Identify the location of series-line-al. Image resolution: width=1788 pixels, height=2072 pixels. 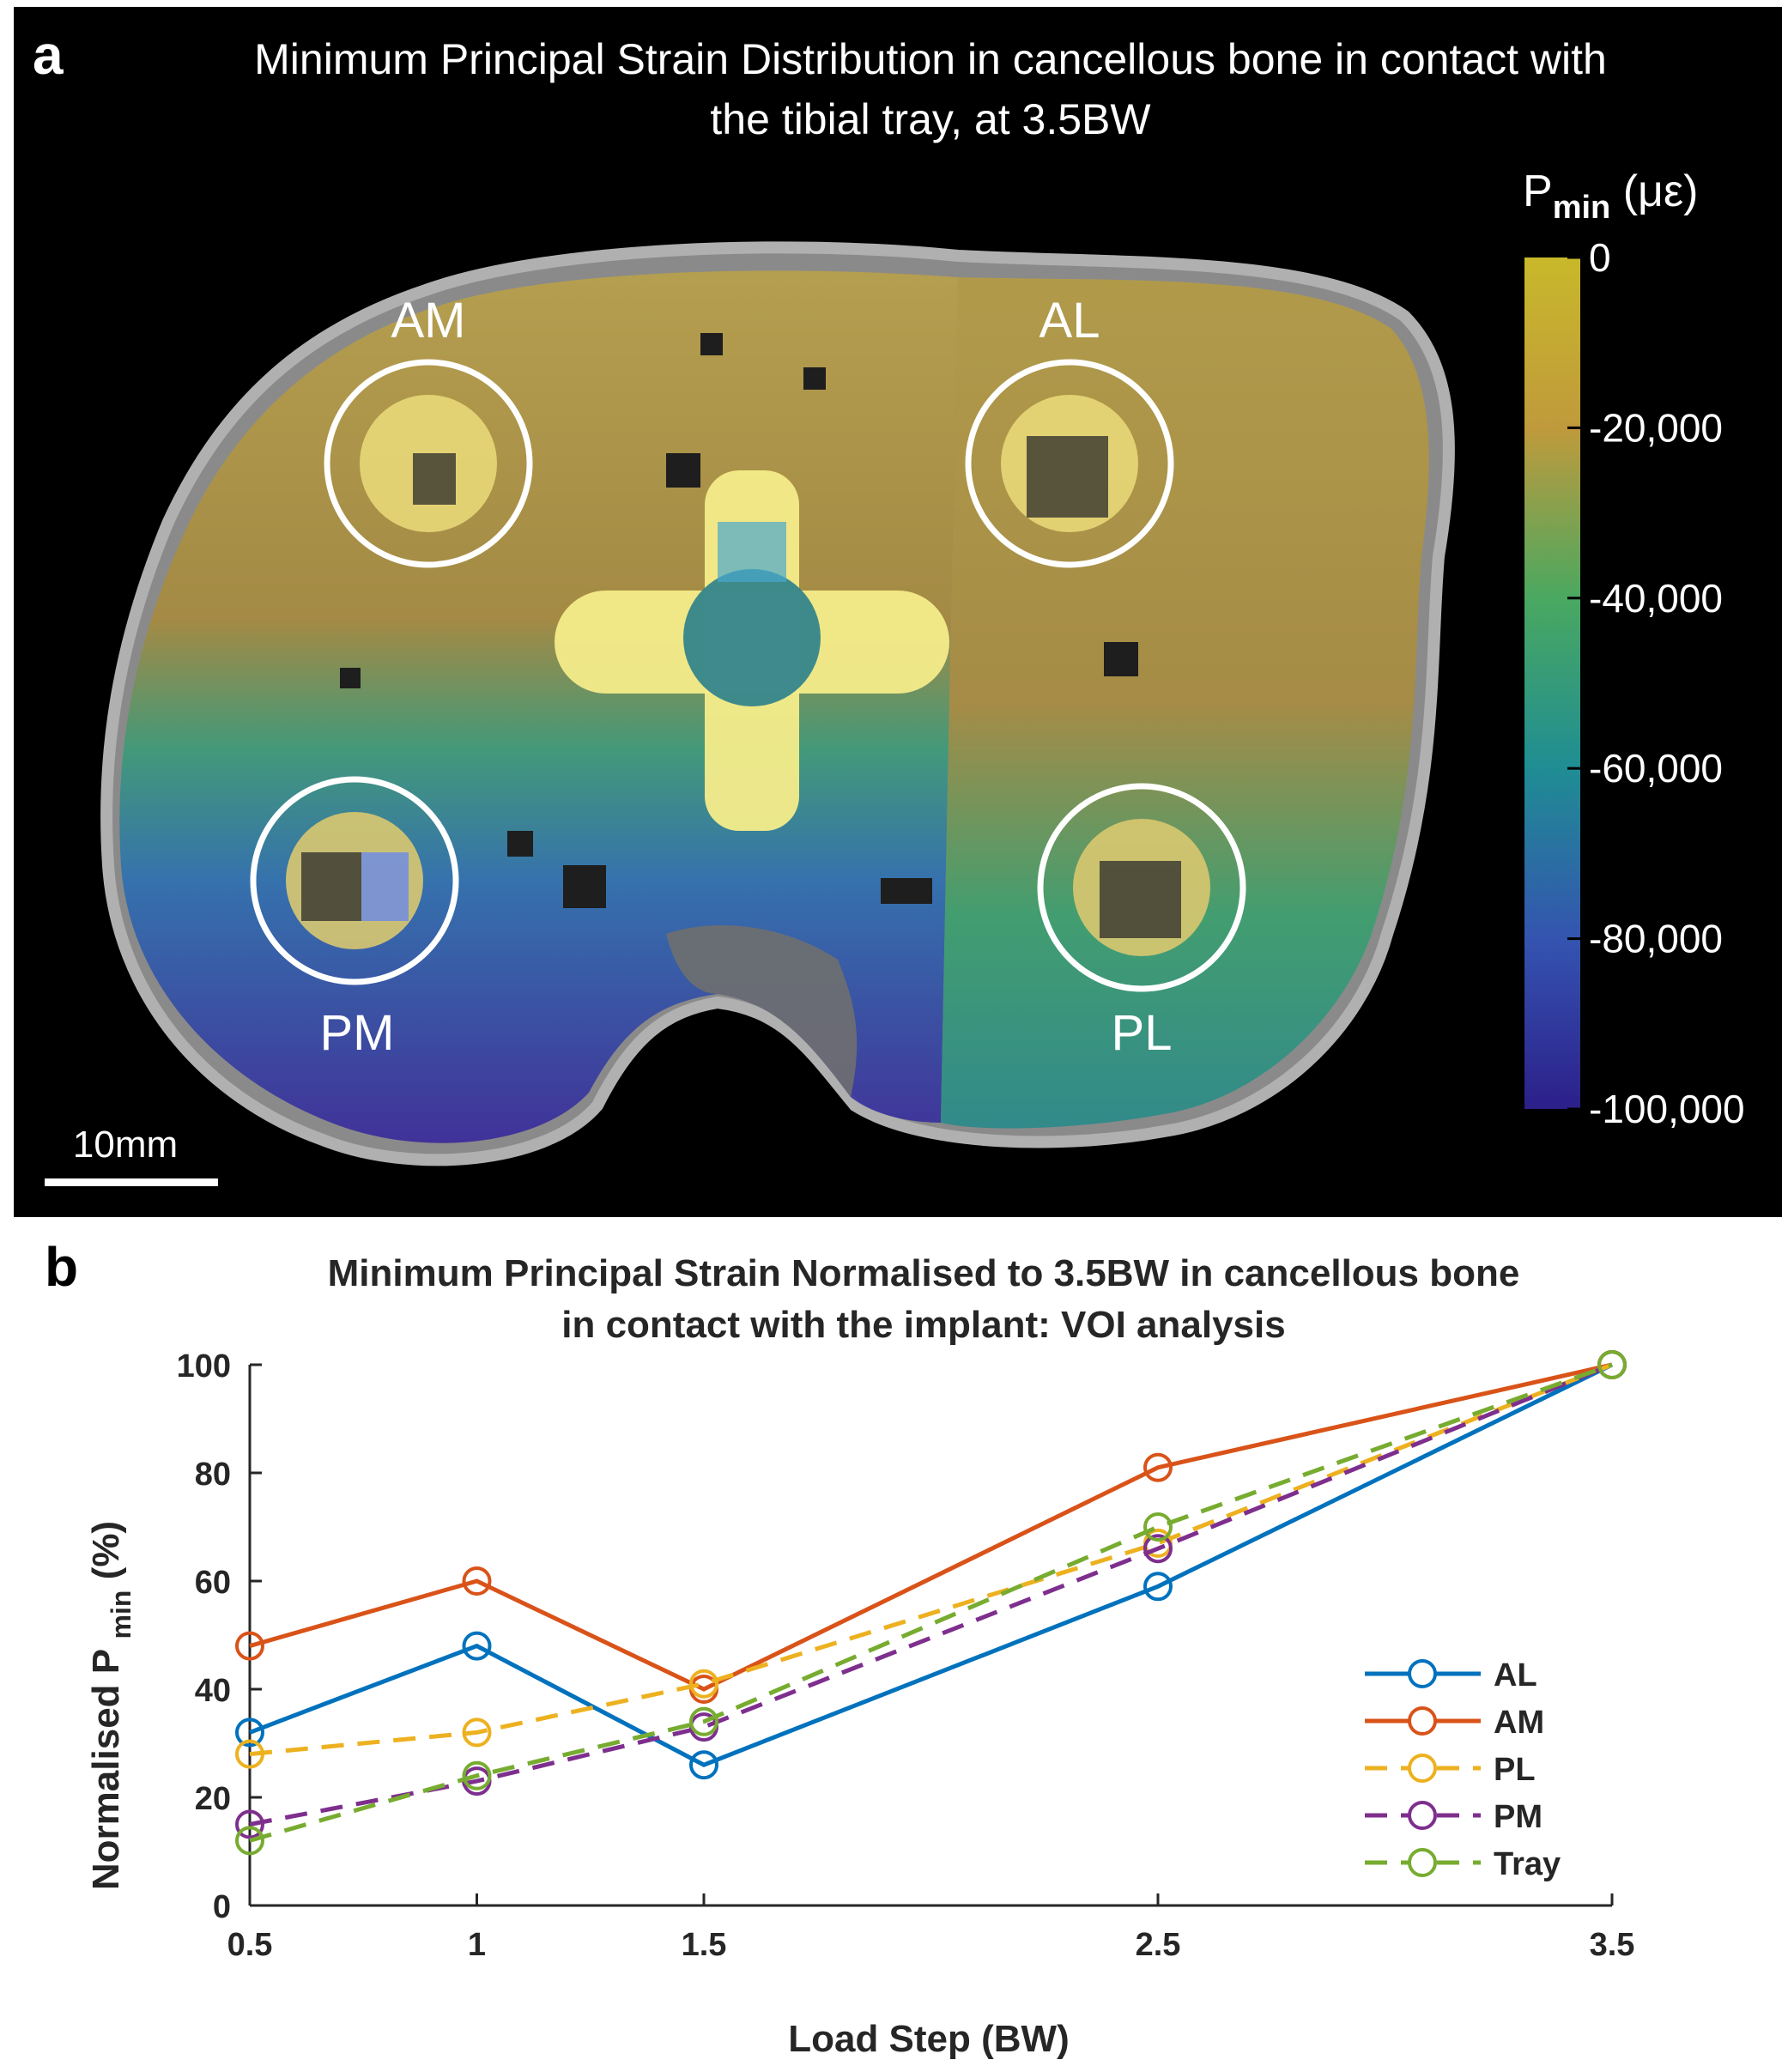
(932, 1564).